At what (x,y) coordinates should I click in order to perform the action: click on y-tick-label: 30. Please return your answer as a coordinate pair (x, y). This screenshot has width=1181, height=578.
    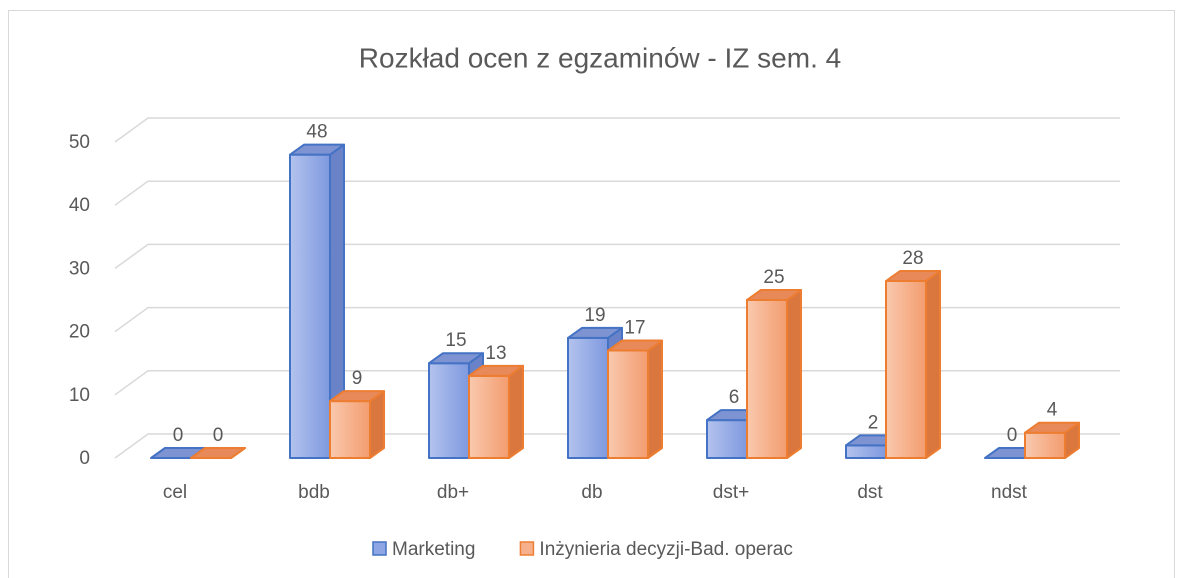
    Looking at the image, I should click on (79, 268).